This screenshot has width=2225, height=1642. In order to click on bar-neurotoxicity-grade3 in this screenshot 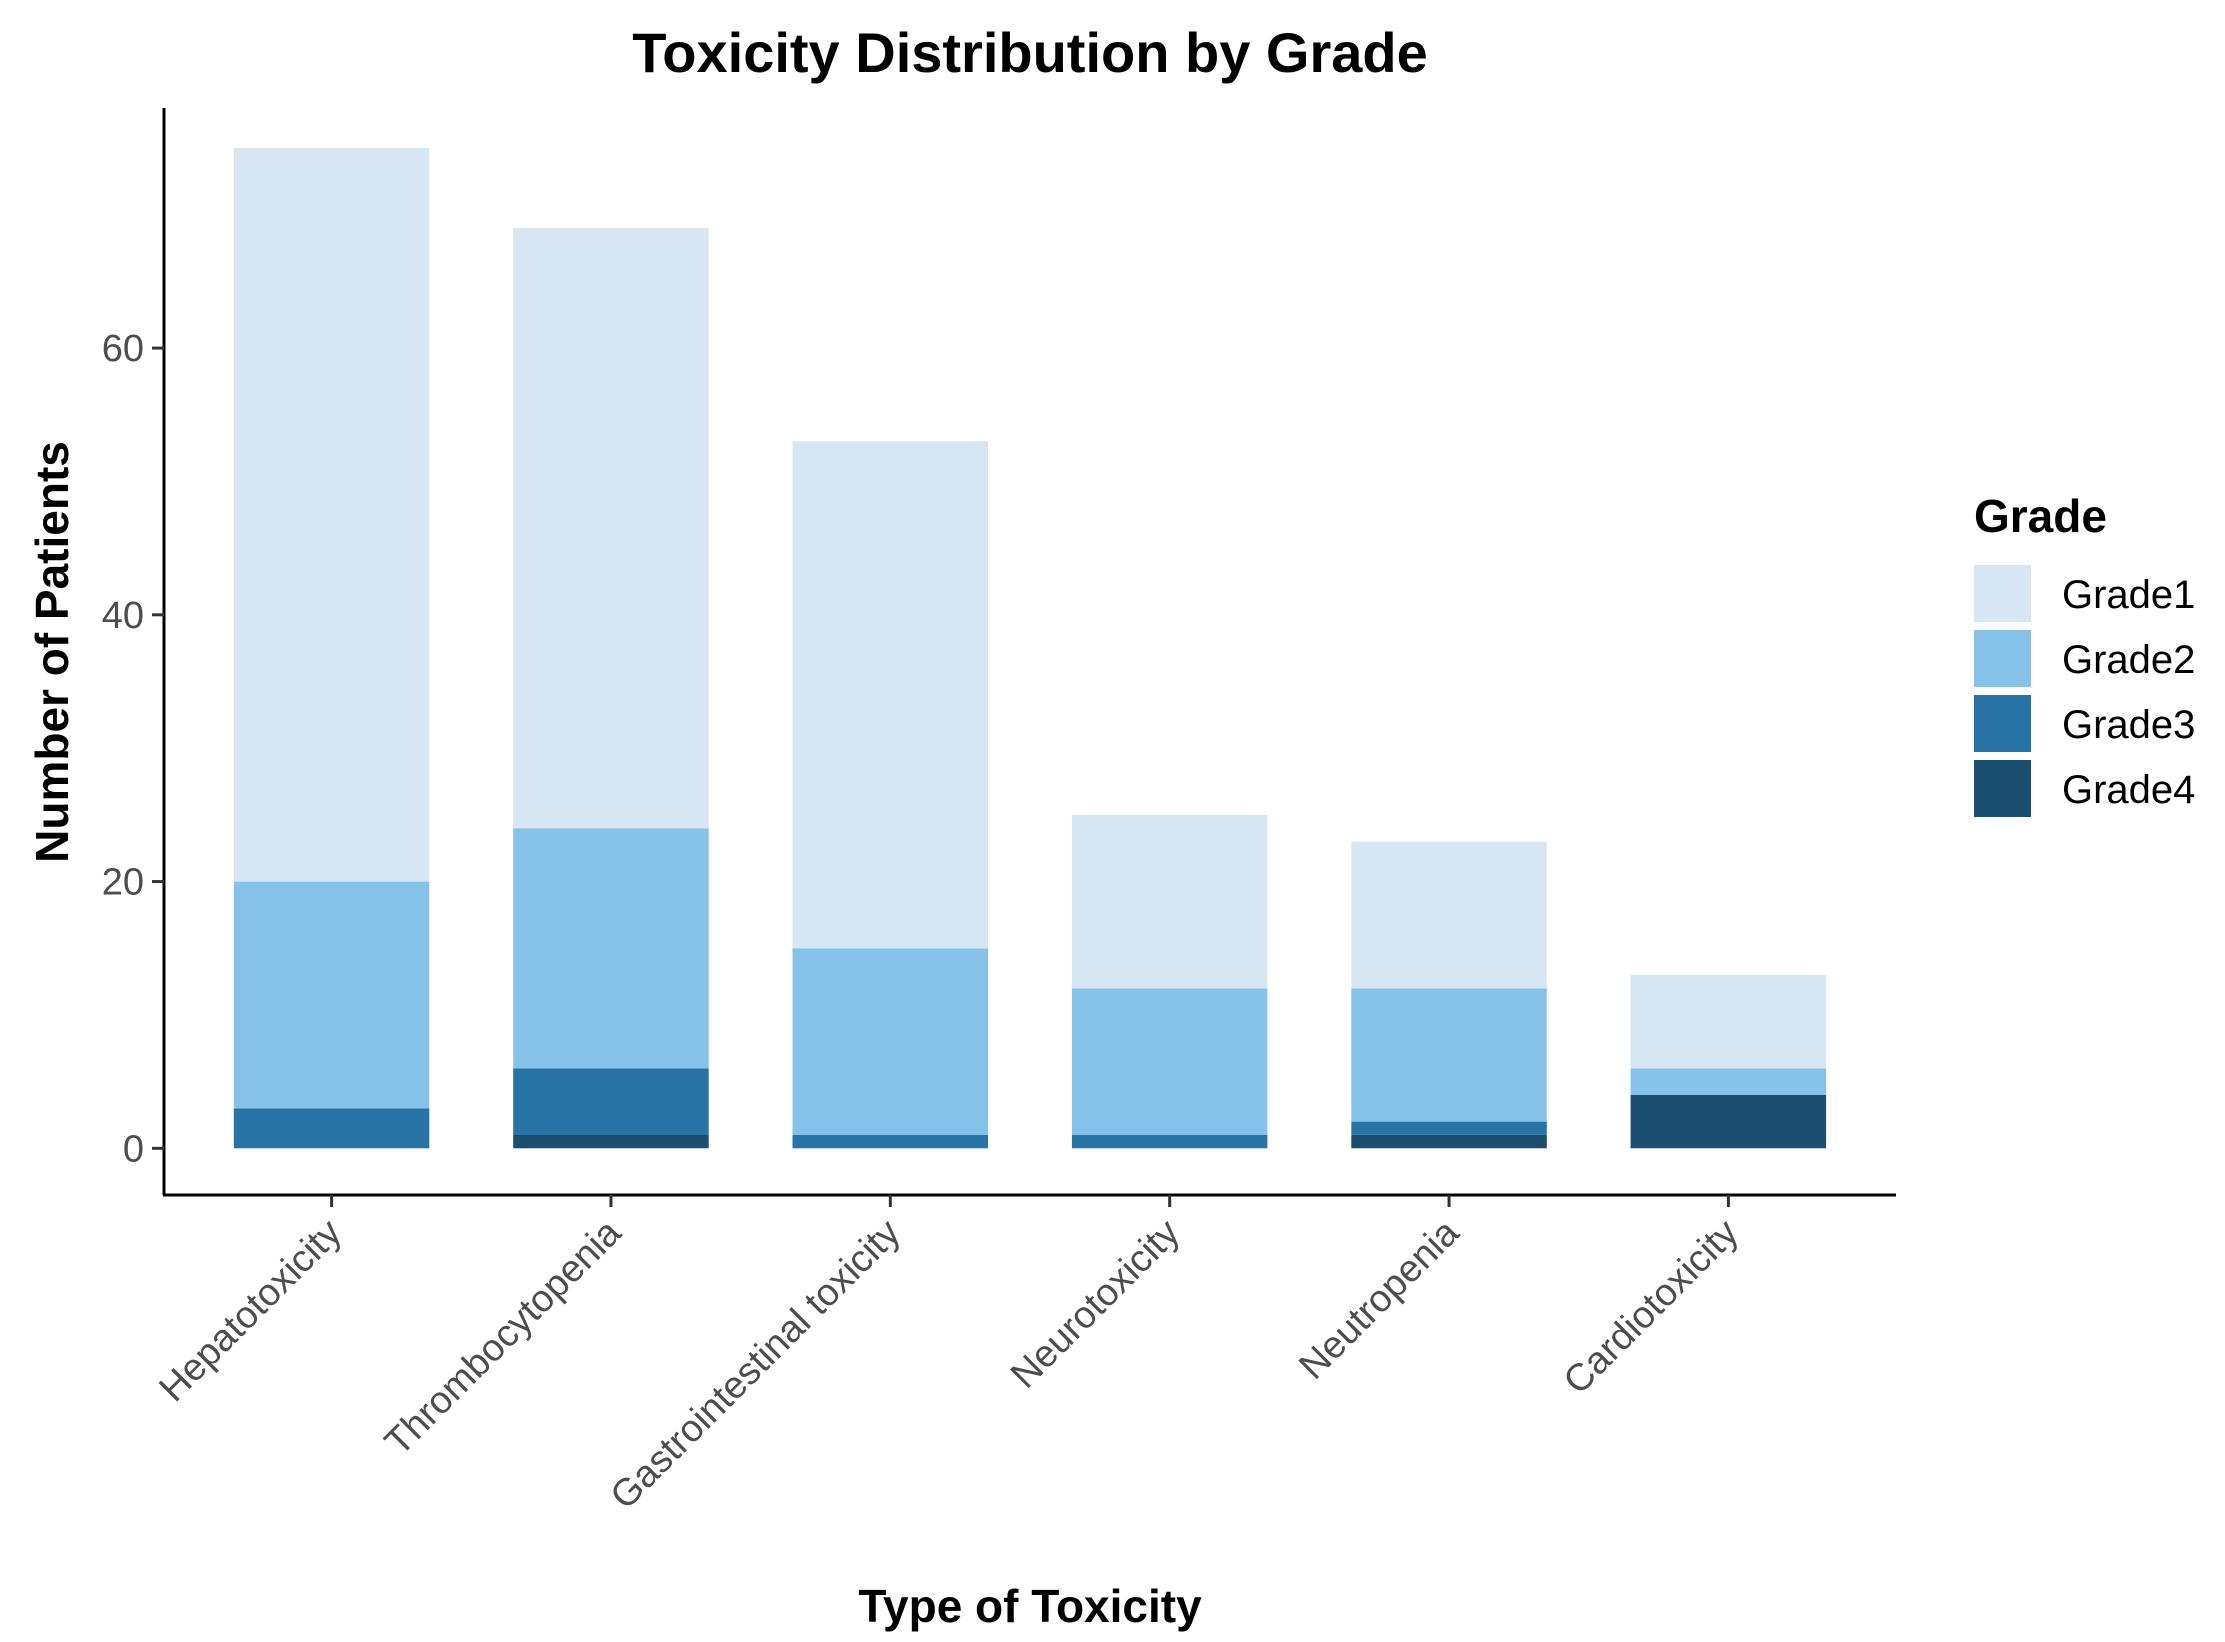, I will do `click(1169, 1142)`.